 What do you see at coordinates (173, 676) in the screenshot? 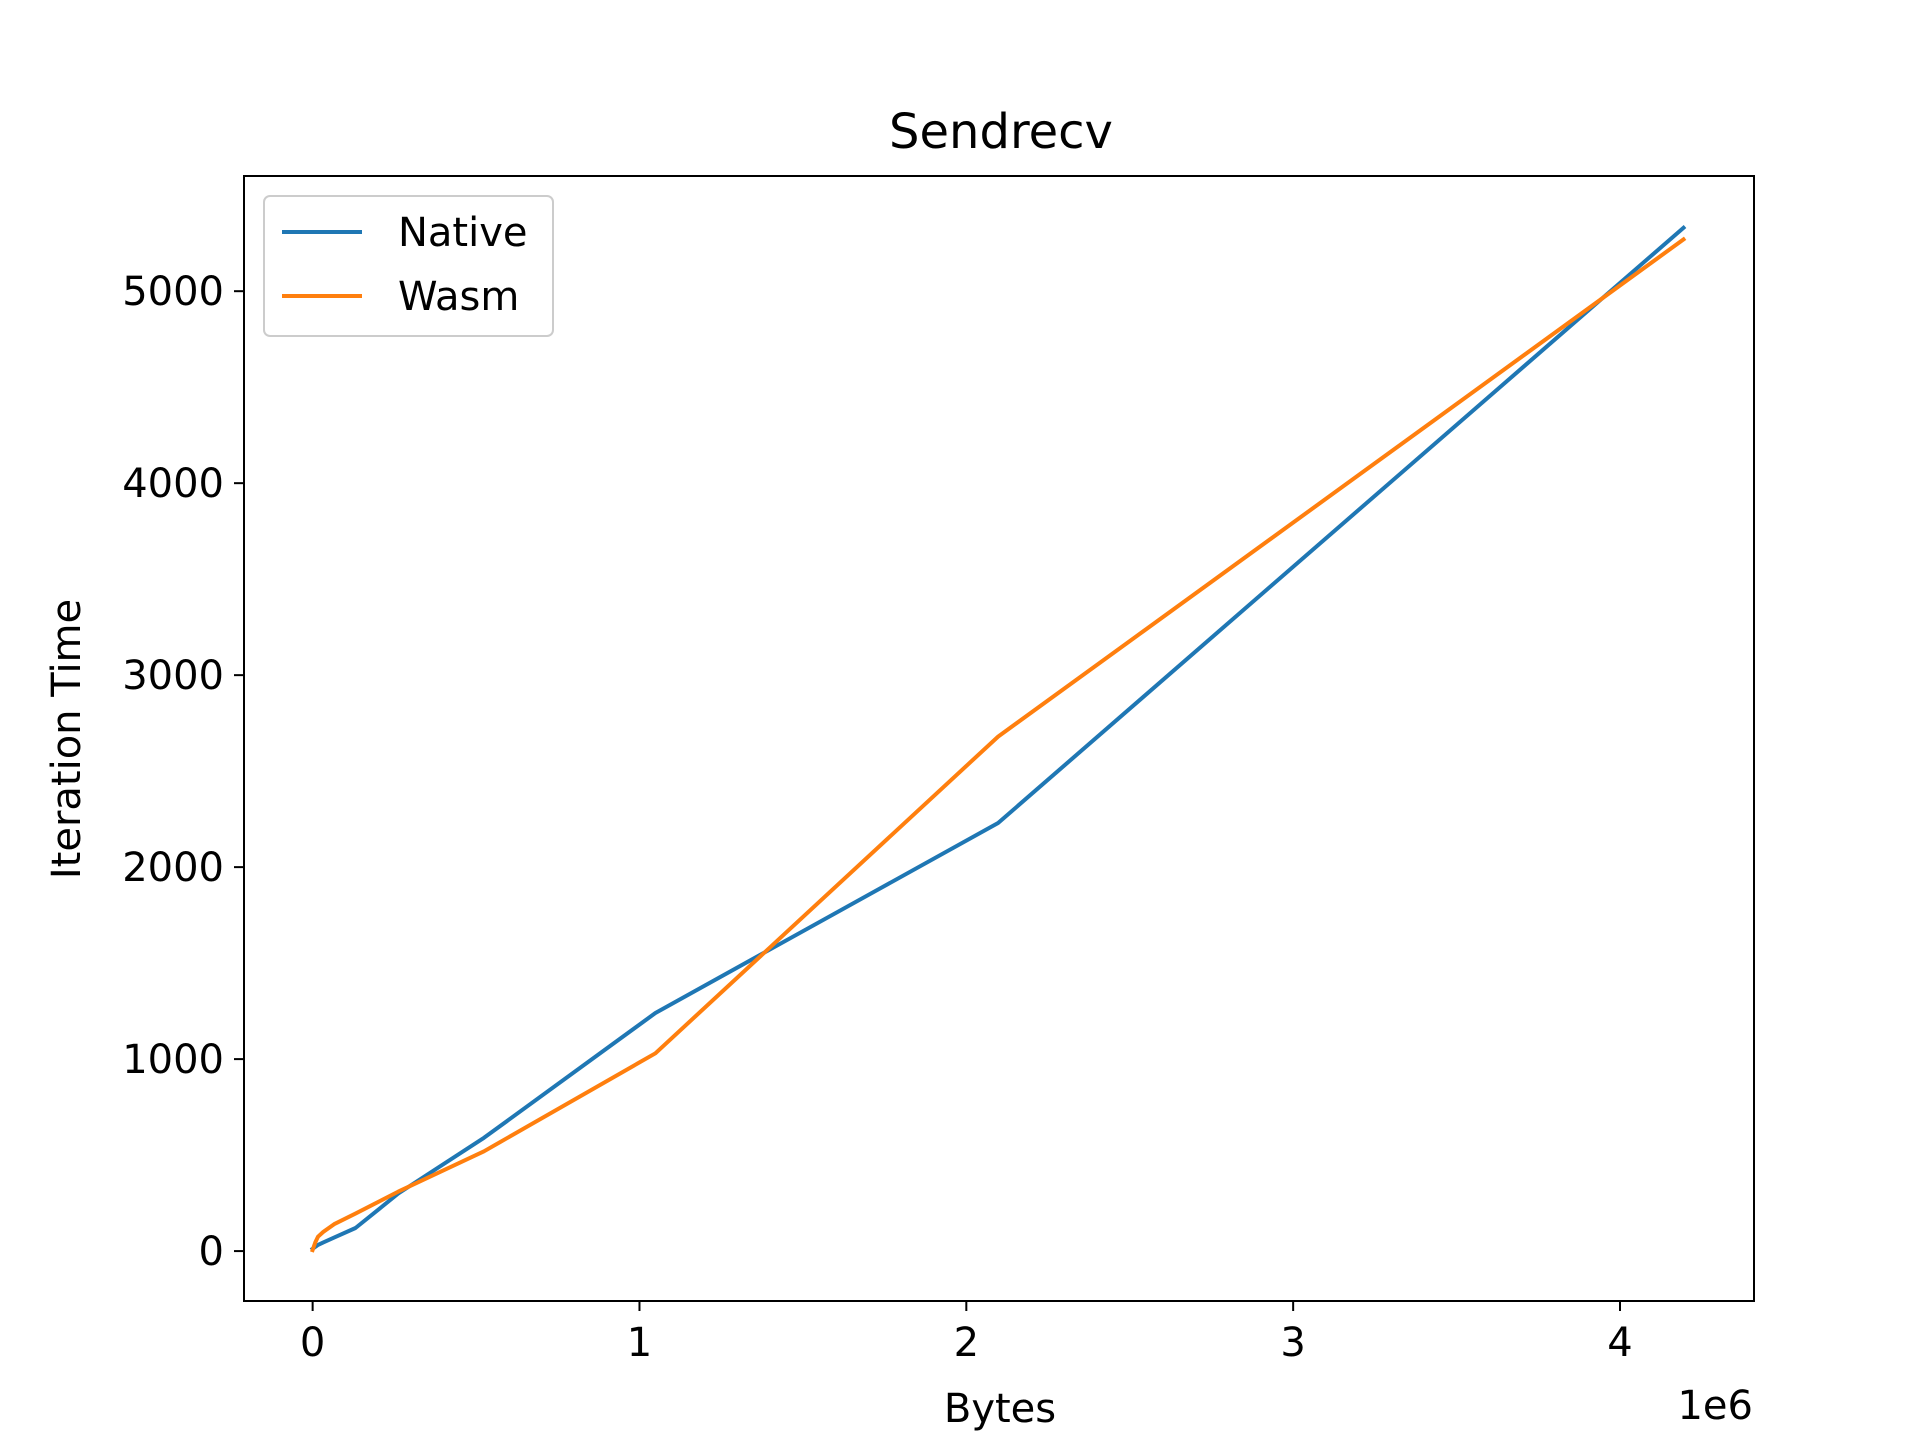
I see `y-tick-label: 3000` at bounding box center [173, 676].